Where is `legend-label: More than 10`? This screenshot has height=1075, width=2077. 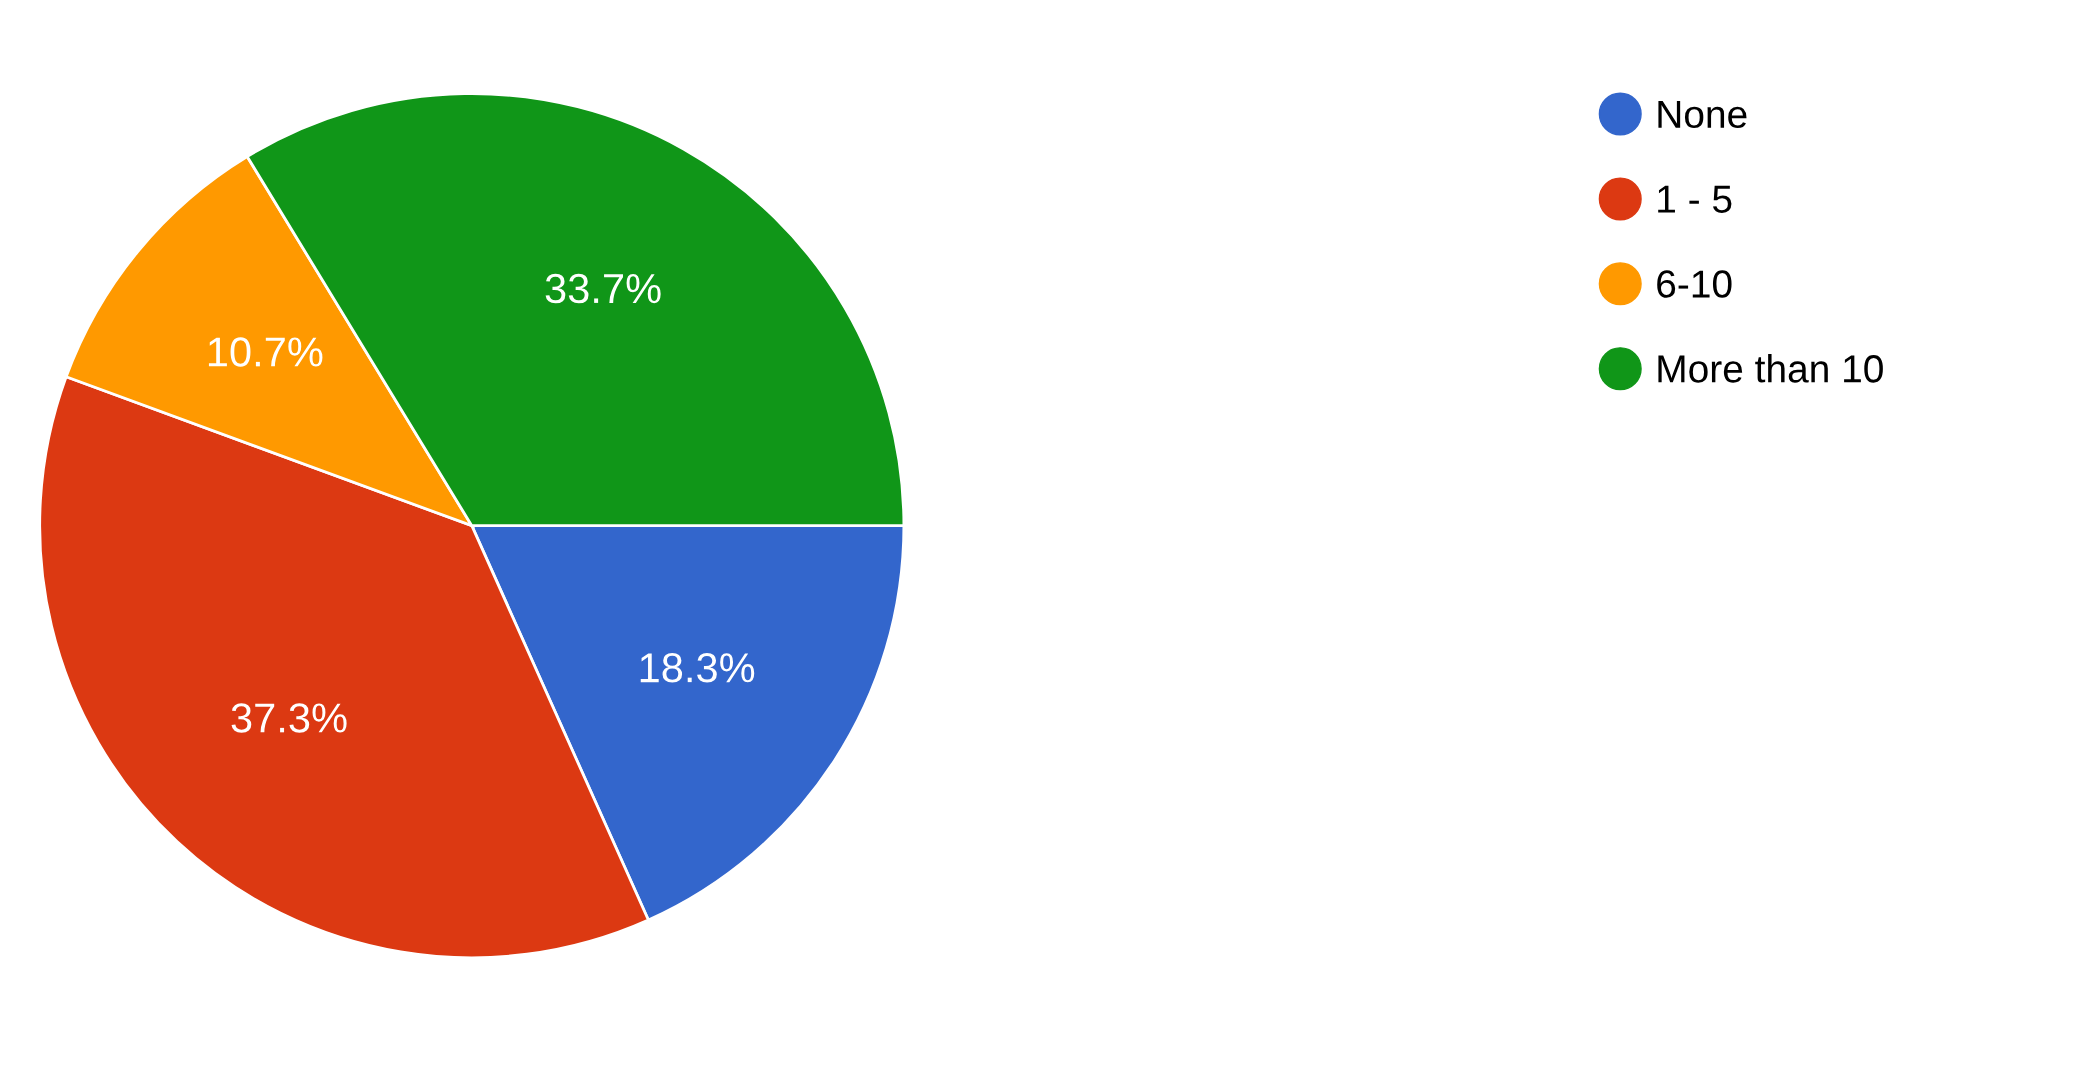 legend-label: More than 10 is located at coordinates (1770, 368).